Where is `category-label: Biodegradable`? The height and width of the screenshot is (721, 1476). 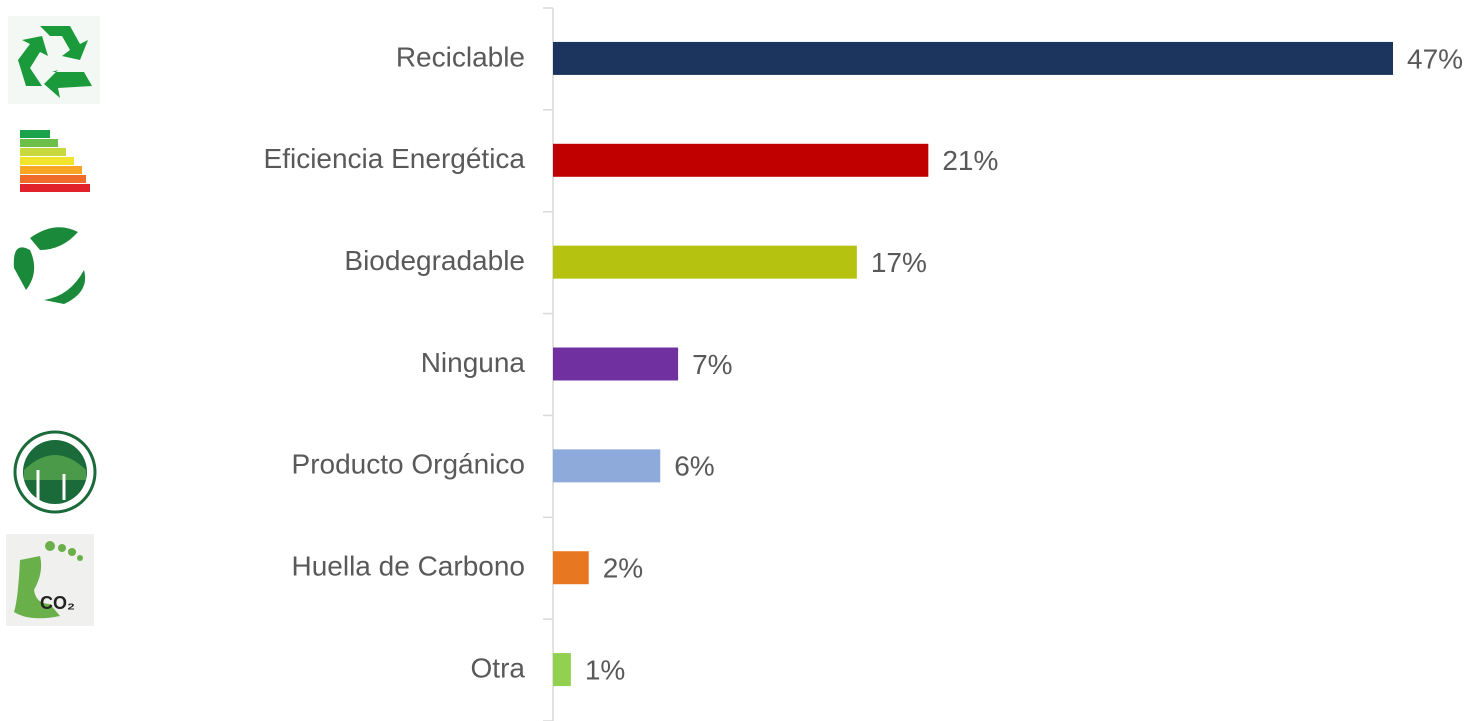 category-label: Biodegradable is located at coordinates (434, 260).